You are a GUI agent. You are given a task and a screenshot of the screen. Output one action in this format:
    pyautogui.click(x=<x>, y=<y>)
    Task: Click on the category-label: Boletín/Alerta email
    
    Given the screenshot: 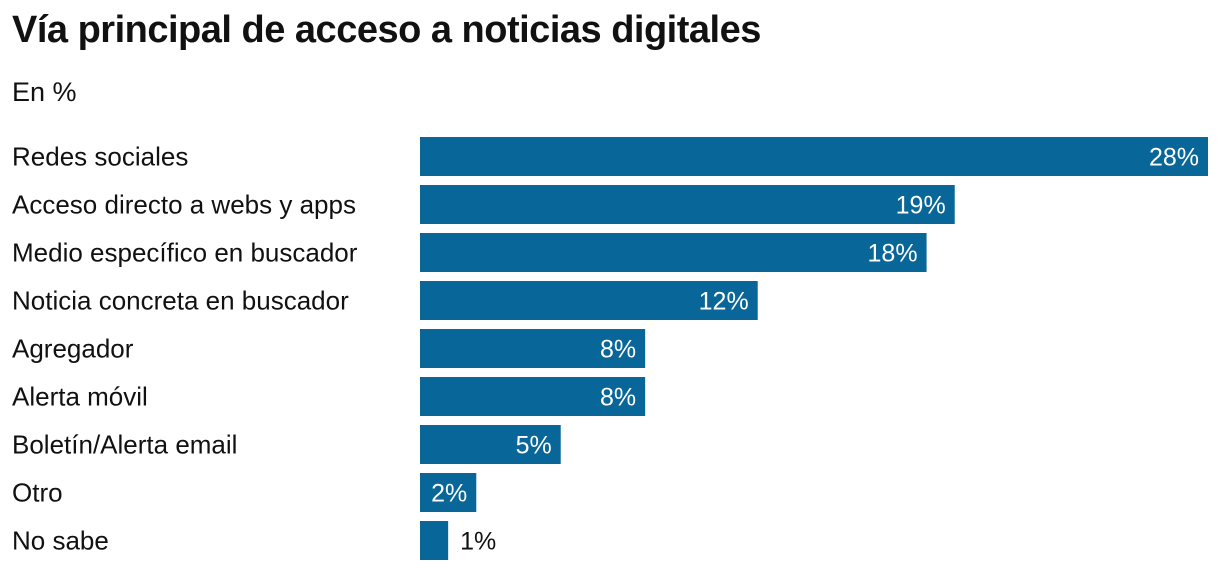 What is the action you would take?
    pyautogui.click(x=124, y=445)
    